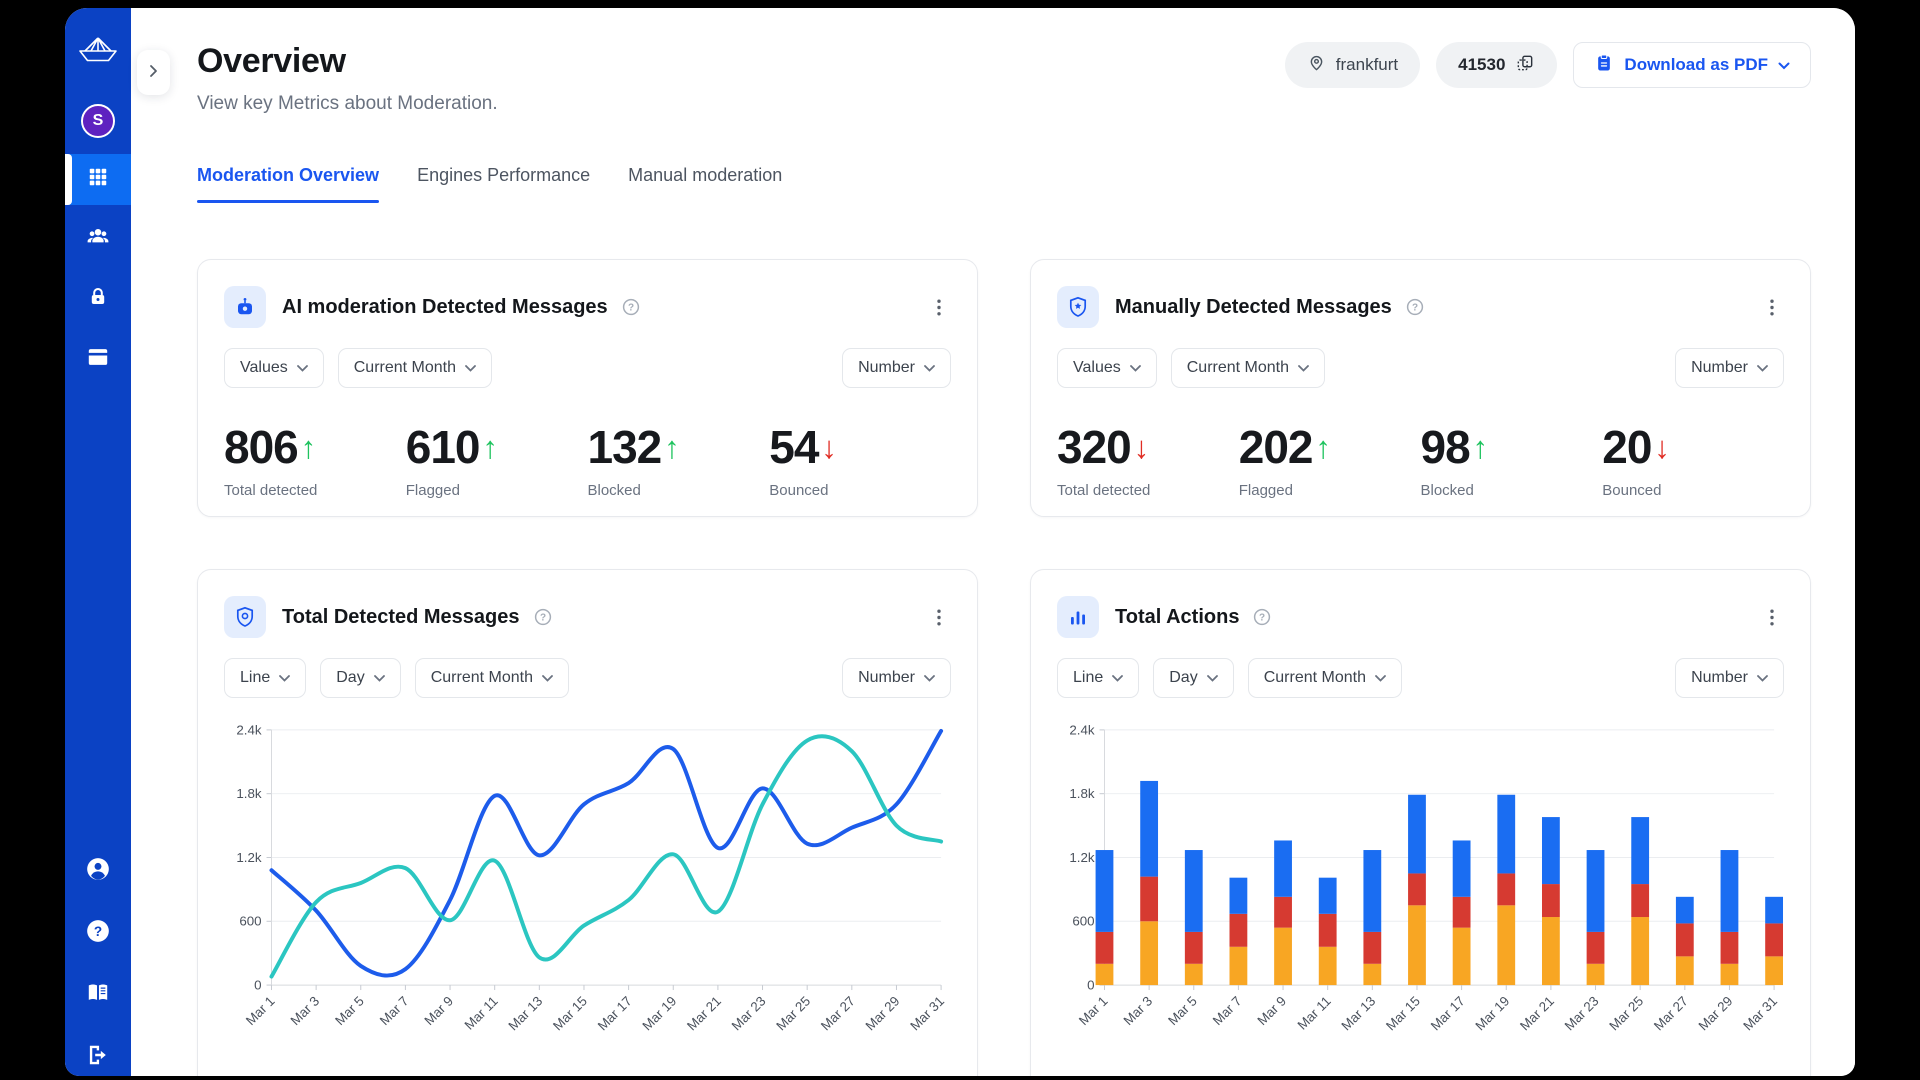  What do you see at coordinates (1482, 64) in the screenshot?
I see `app-id-value: 41530` at bounding box center [1482, 64].